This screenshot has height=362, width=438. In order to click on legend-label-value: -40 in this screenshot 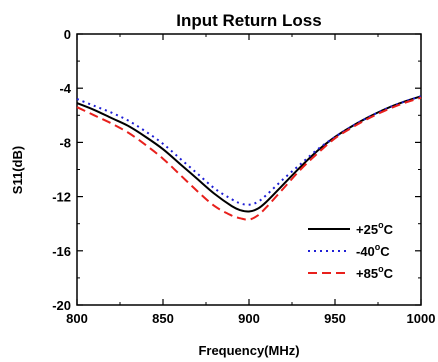, I will do `click(365, 251)`.